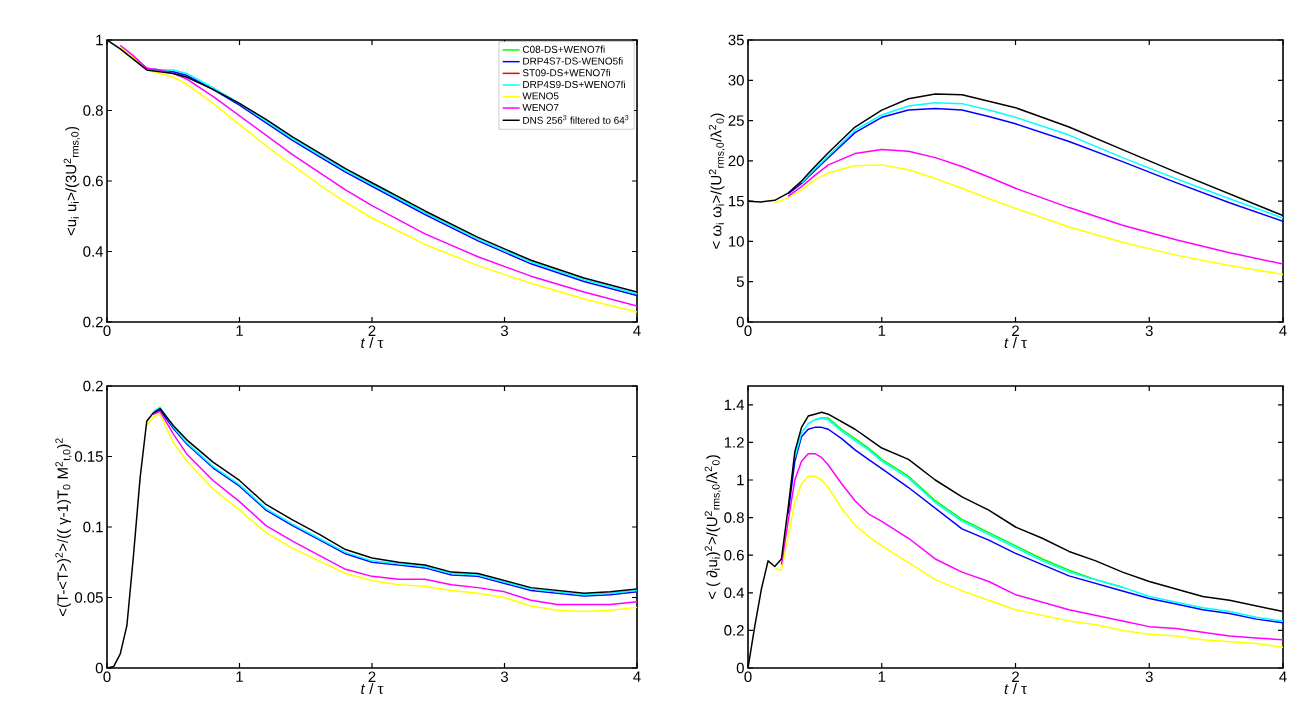 This screenshot has width=1293, height=719. What do you see at coordinates (736, 80) in the screenshot?
I see `y-tick-label: 30` at bounding box center [736, 80].